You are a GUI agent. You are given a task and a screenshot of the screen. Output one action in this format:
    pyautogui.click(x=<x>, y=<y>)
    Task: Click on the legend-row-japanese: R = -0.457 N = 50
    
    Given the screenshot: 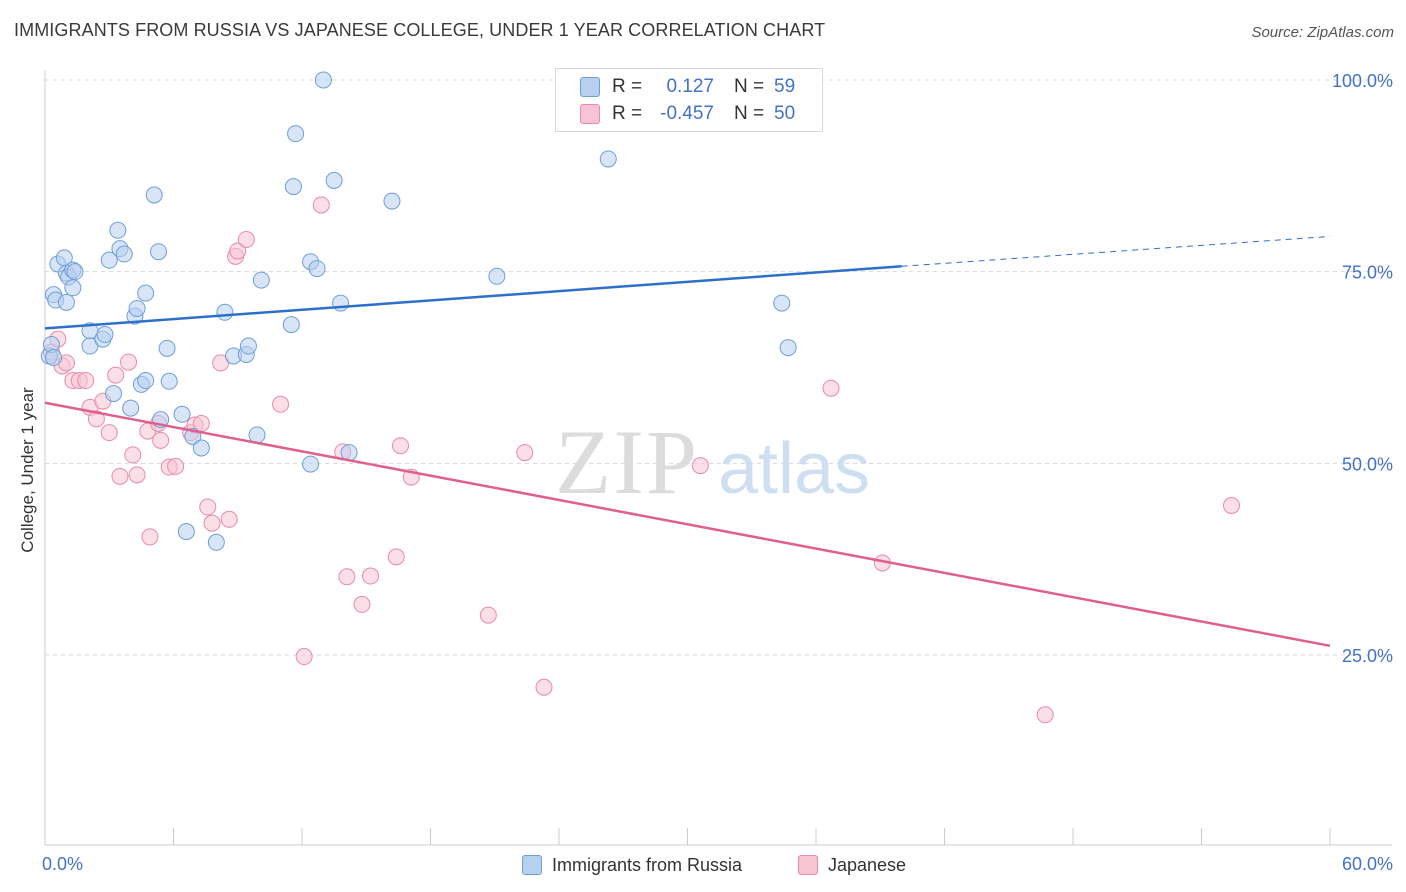 What is the action you would take?
    pyautogui.click(x=687, y=114)
    